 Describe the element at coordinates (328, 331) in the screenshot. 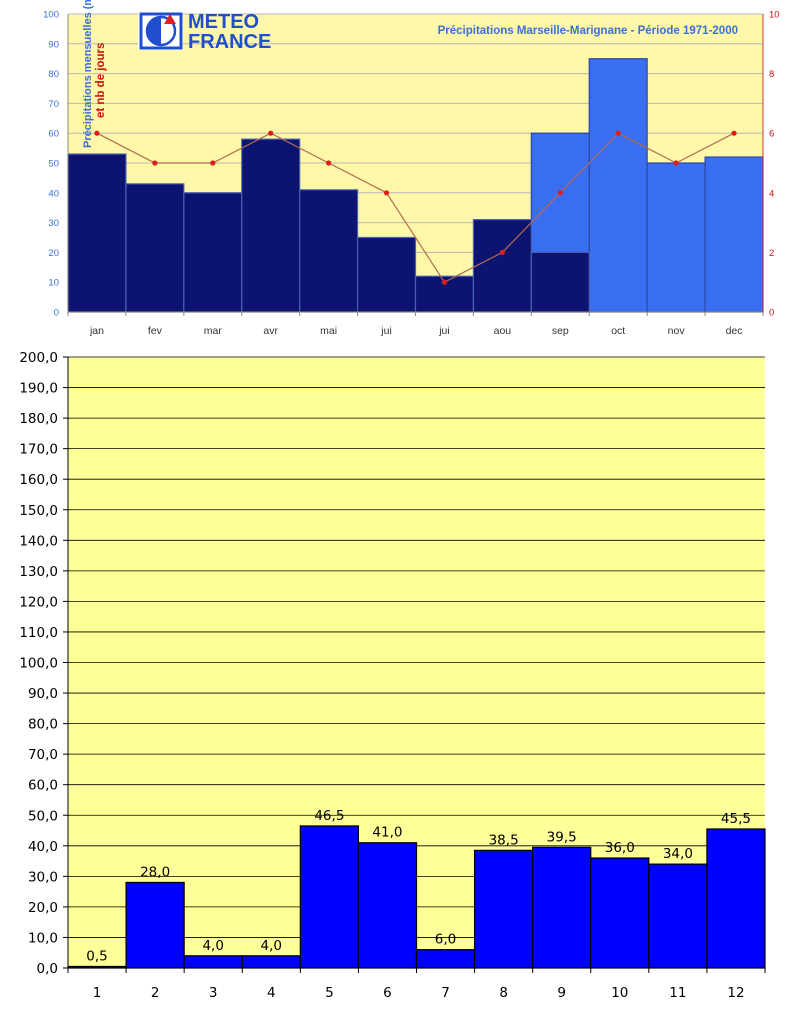

I see `top-x-tick-label: mai` at that location.